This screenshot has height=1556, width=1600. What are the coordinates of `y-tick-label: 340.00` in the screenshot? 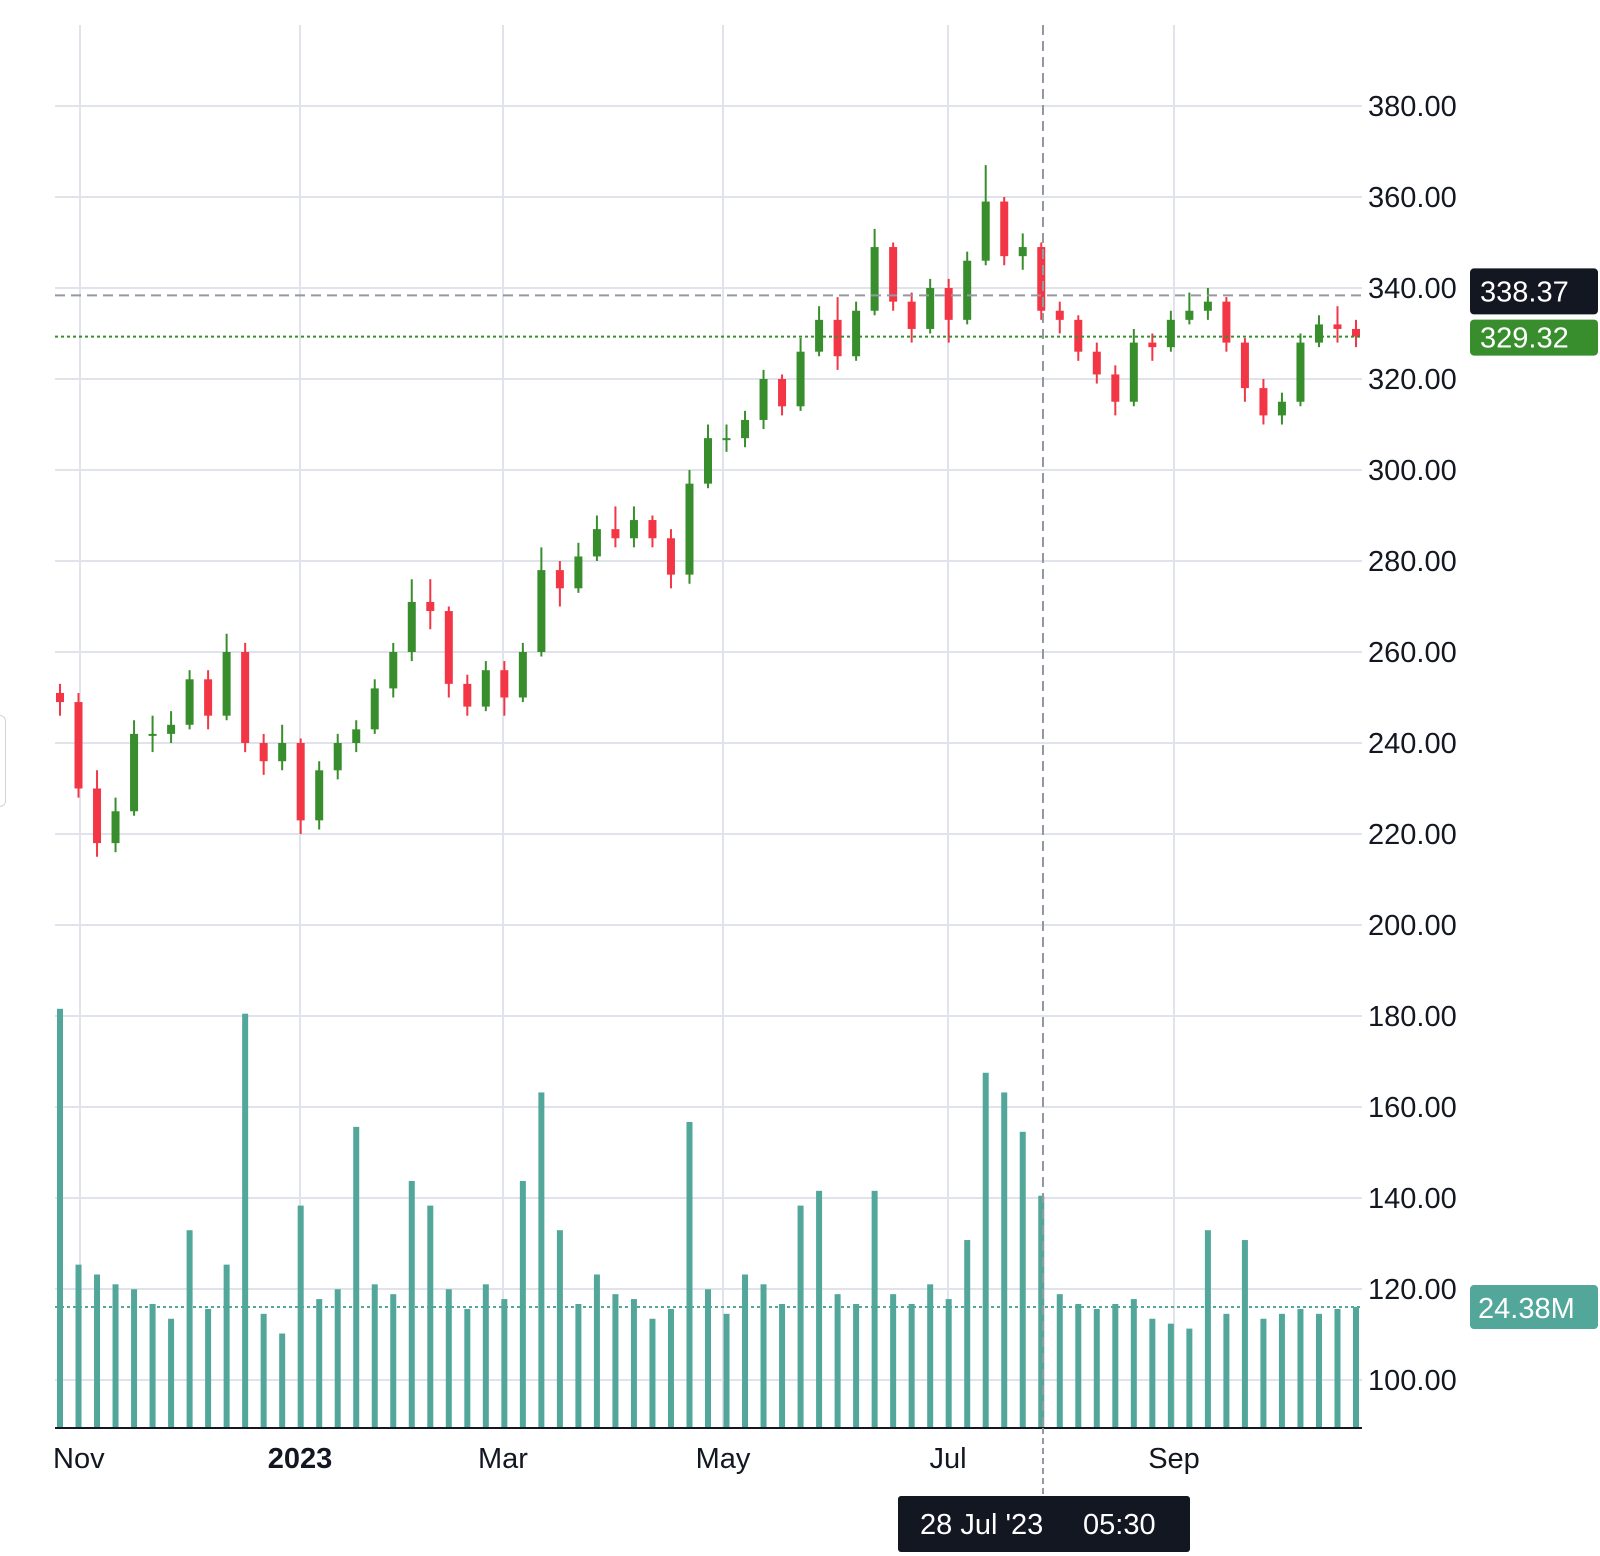 It's located at (1412, 289).